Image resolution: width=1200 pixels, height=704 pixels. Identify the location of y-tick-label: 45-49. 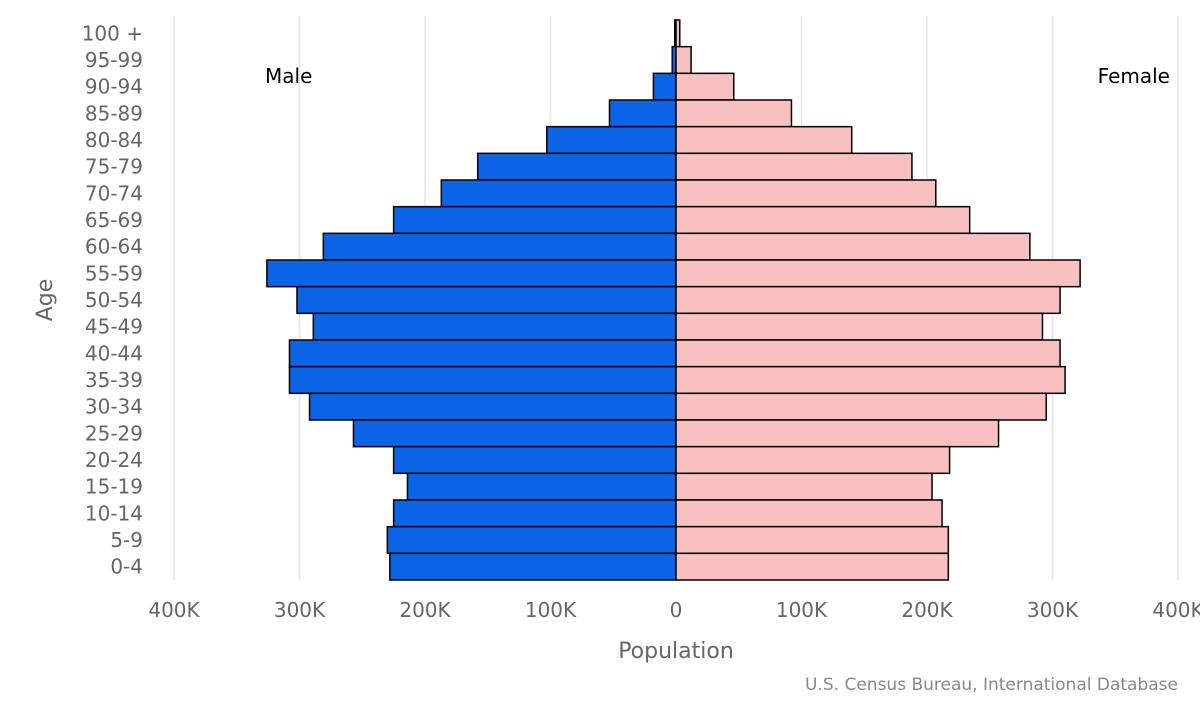
(114, 327).